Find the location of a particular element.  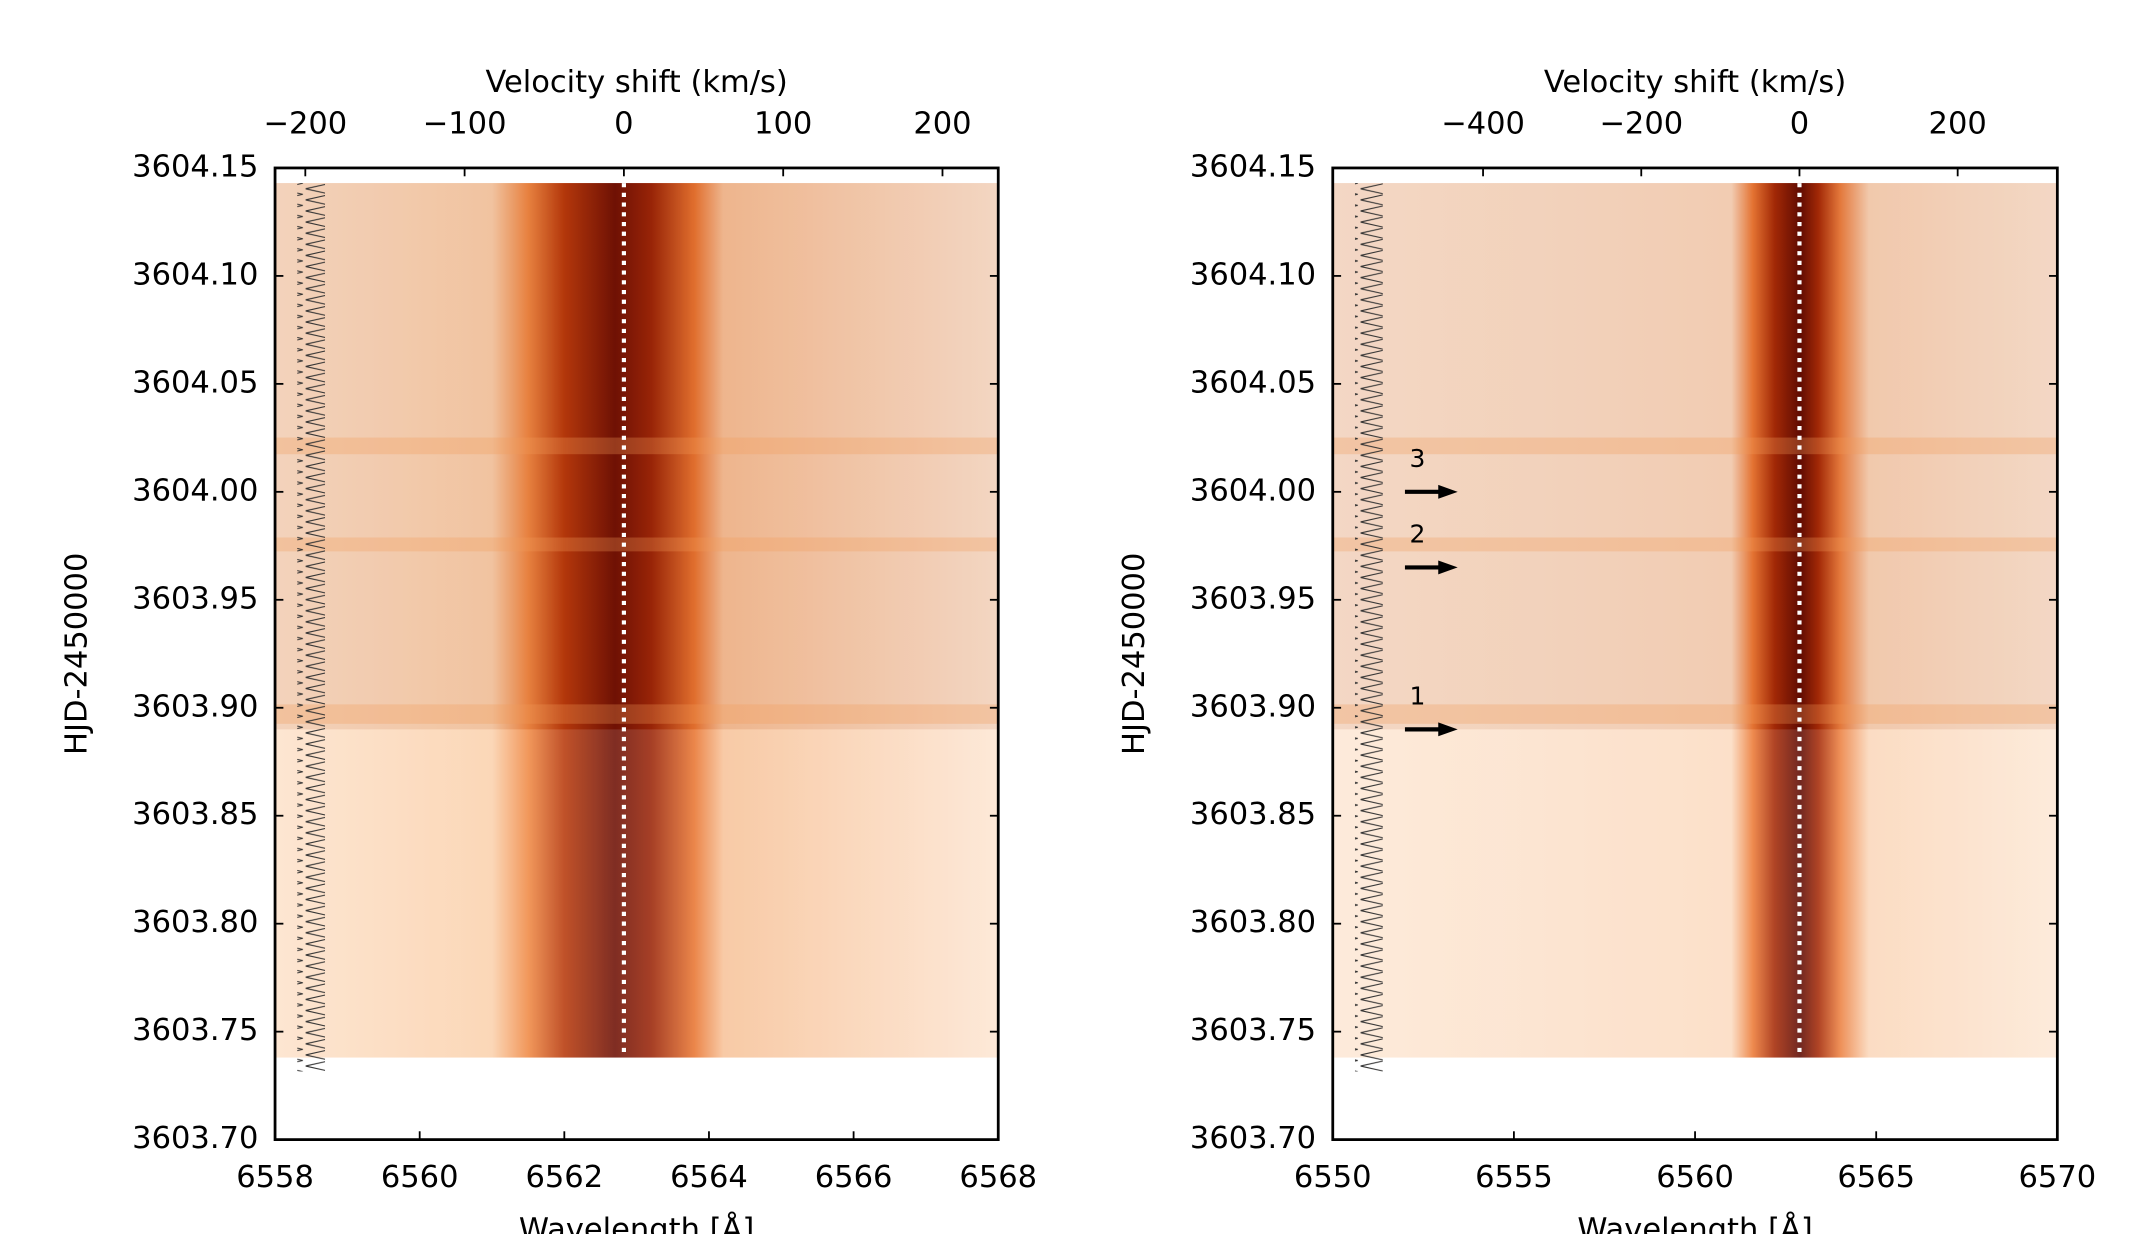

annotation: 3 is located at coordinates (1417, 458).